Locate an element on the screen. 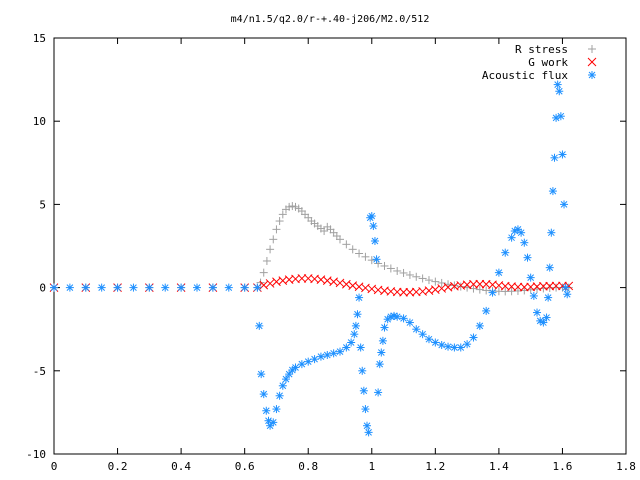 This screenshot has width=640, height=480. y-tick-label: 10 is located at coordinates (39, 121).